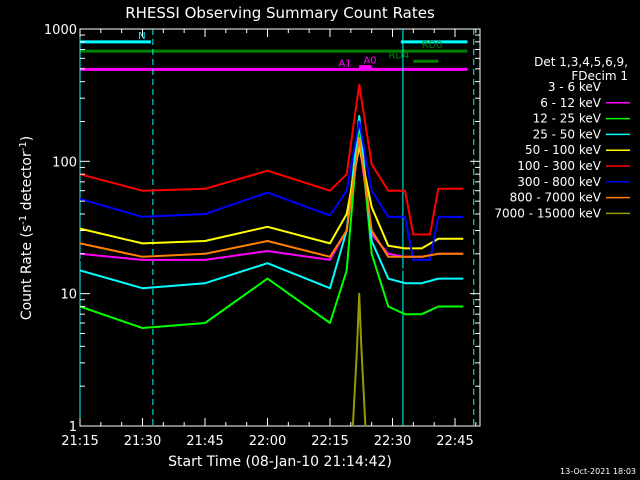 The width and height of the screenshot is (640, 480). Describe the element at coordinates (27, 138) in the screenshot. I see `y-axis-label-close: )` at that location.